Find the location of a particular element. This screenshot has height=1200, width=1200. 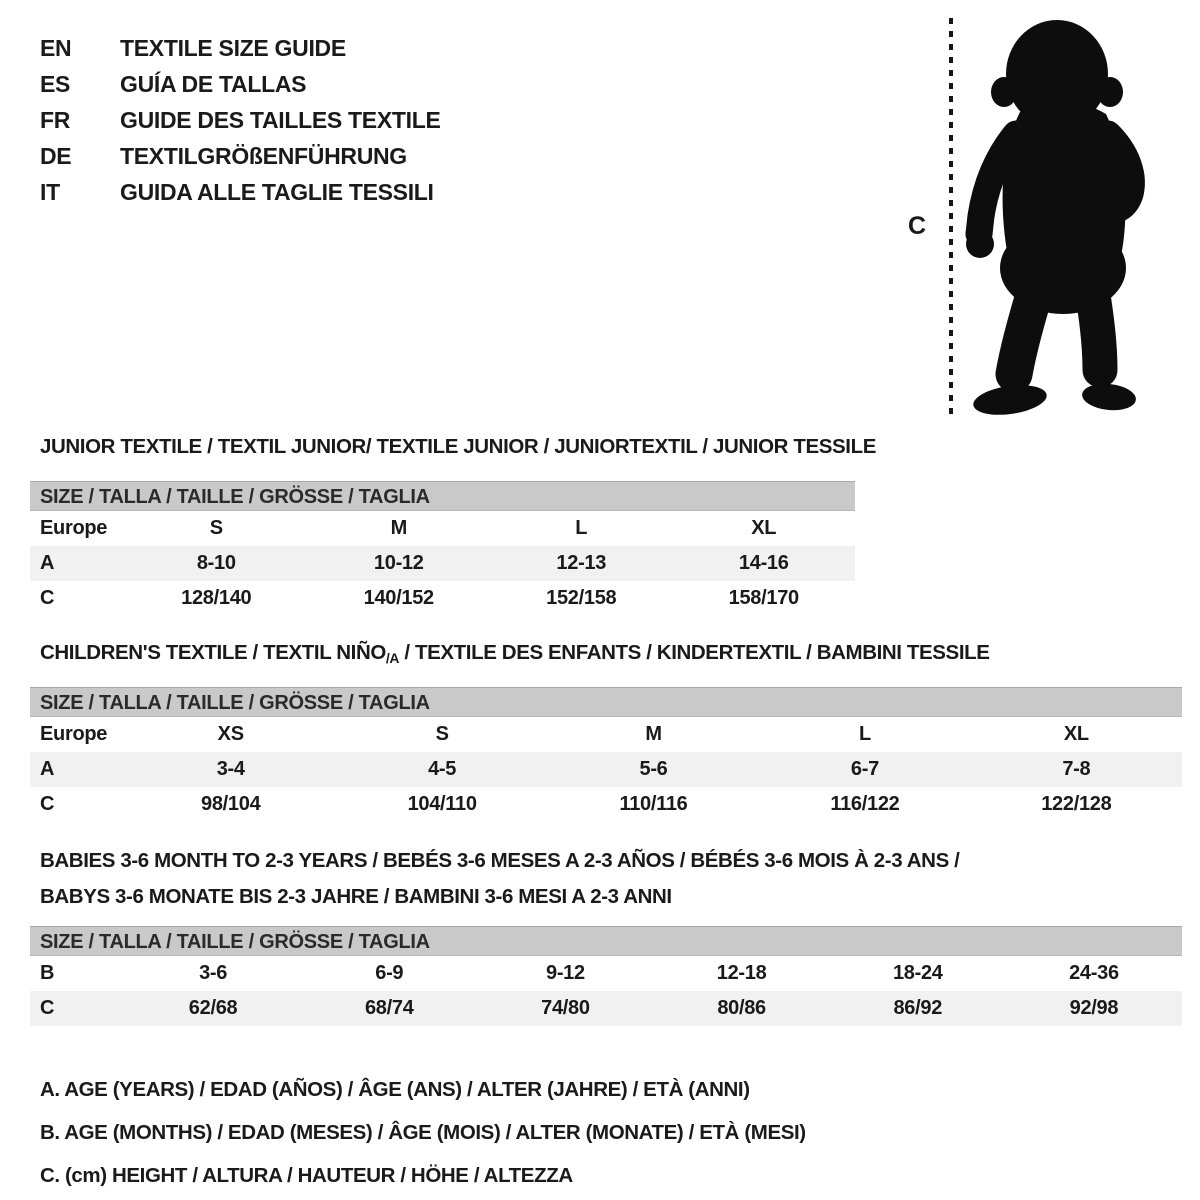

height-cell: 140/152 is located at coordinates (399, 598).